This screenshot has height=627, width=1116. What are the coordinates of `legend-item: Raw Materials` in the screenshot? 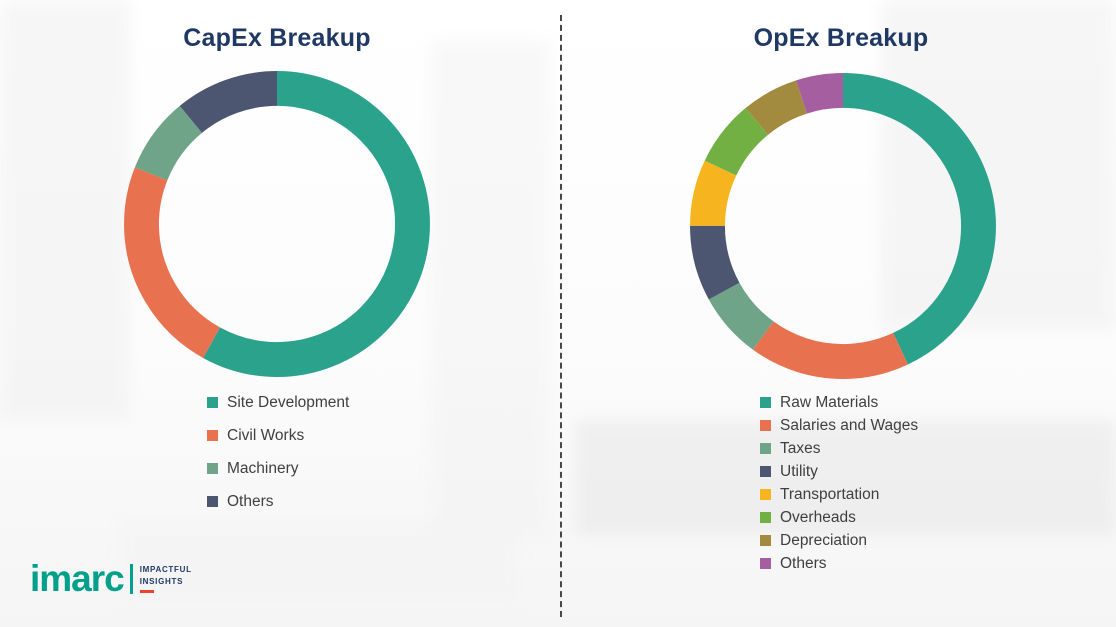 It's located at (839, 402).